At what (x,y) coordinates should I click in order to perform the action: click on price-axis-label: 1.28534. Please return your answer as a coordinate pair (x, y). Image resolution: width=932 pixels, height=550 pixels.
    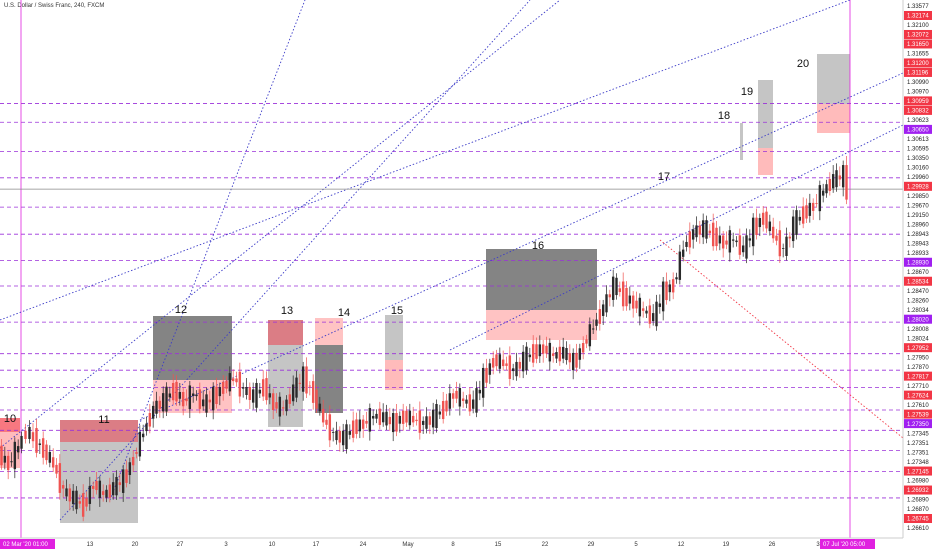
    Looking at the image, I should click on (918, 282).